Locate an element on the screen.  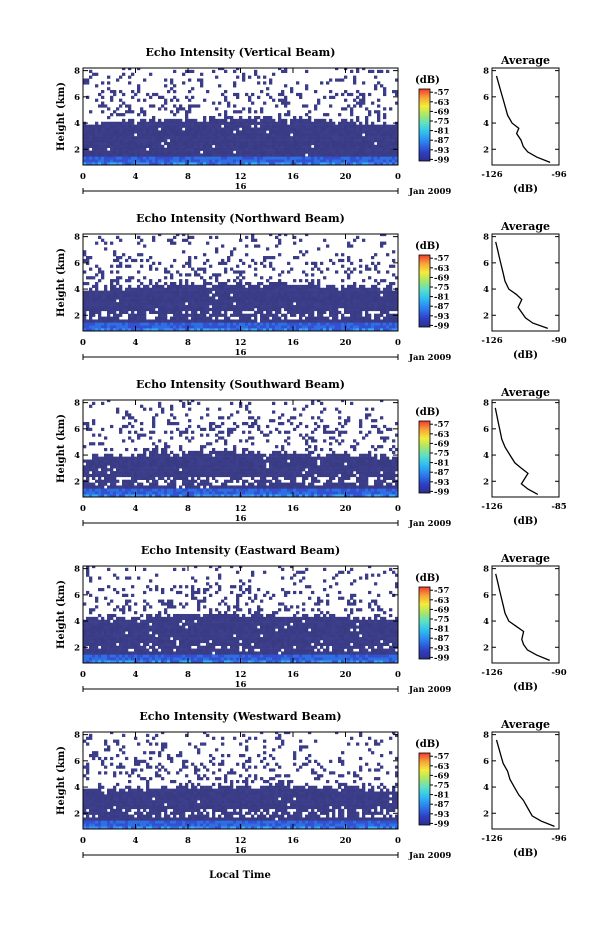
average-y-tick-label: 2 is located at coordinates (486, 316).